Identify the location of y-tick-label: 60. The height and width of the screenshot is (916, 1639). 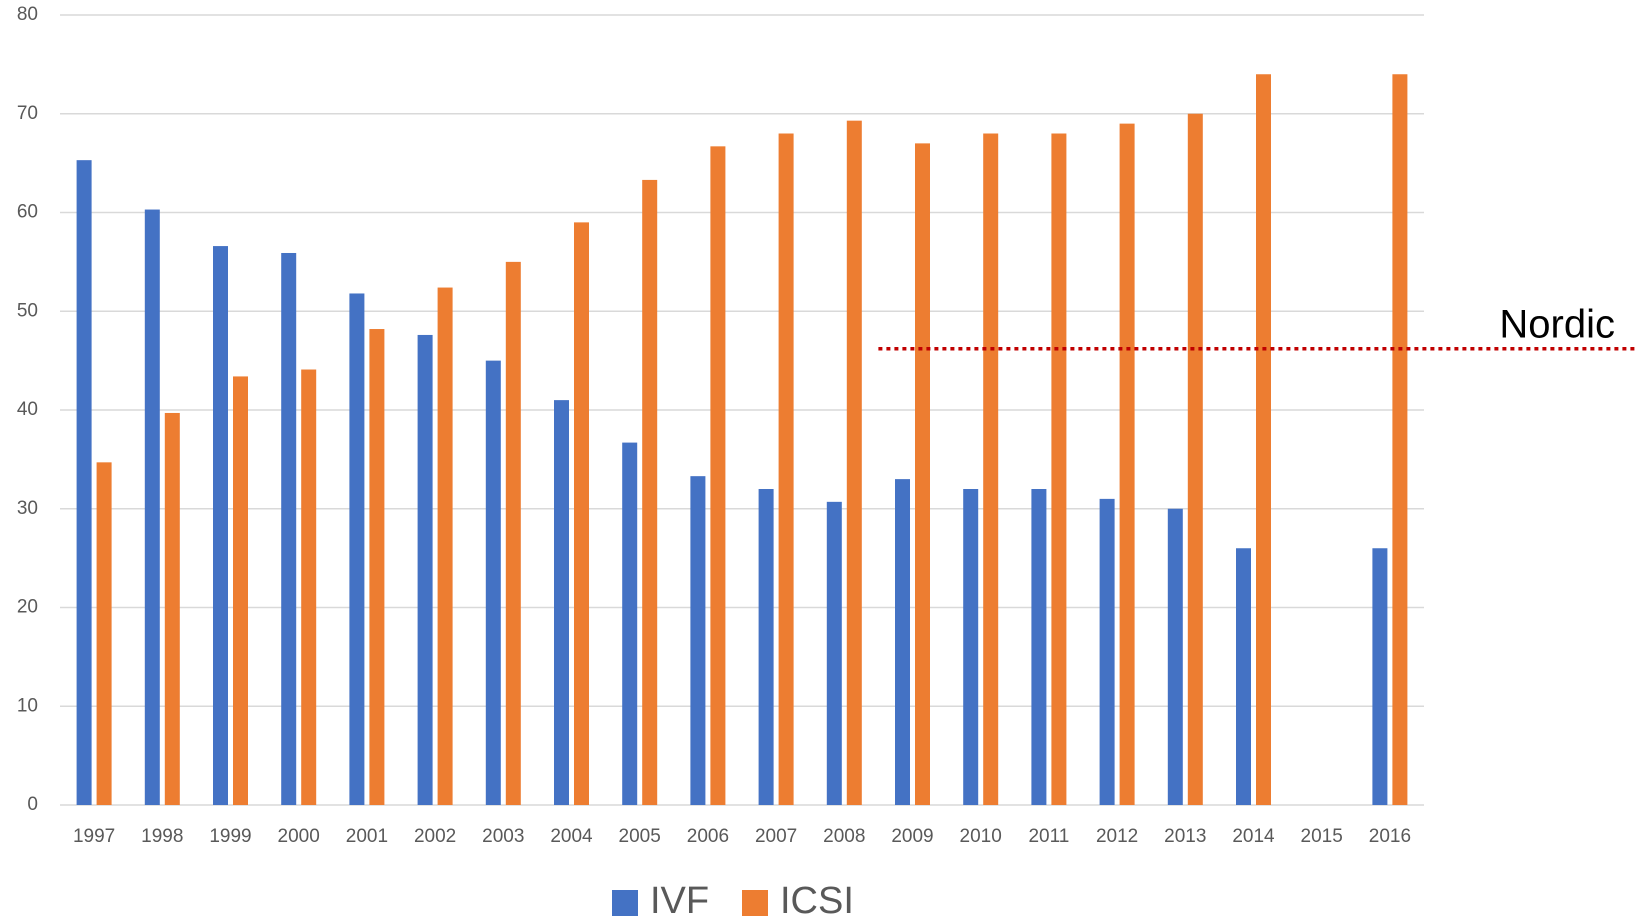
(27, 212).